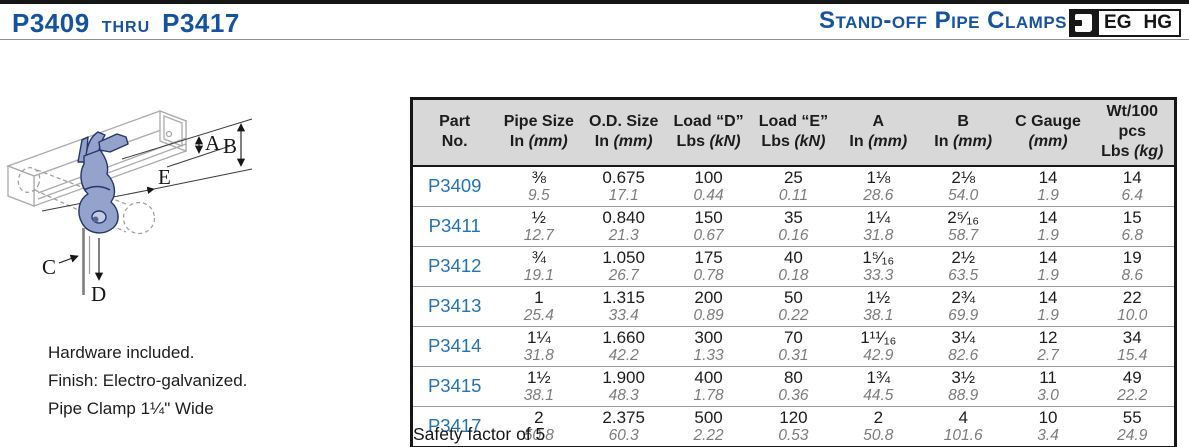 The width and height of the screenshot is (1189, 447). I want to click on col-header-weight: Wt/100 pcs Lbs (kg), so click(1133, 132).